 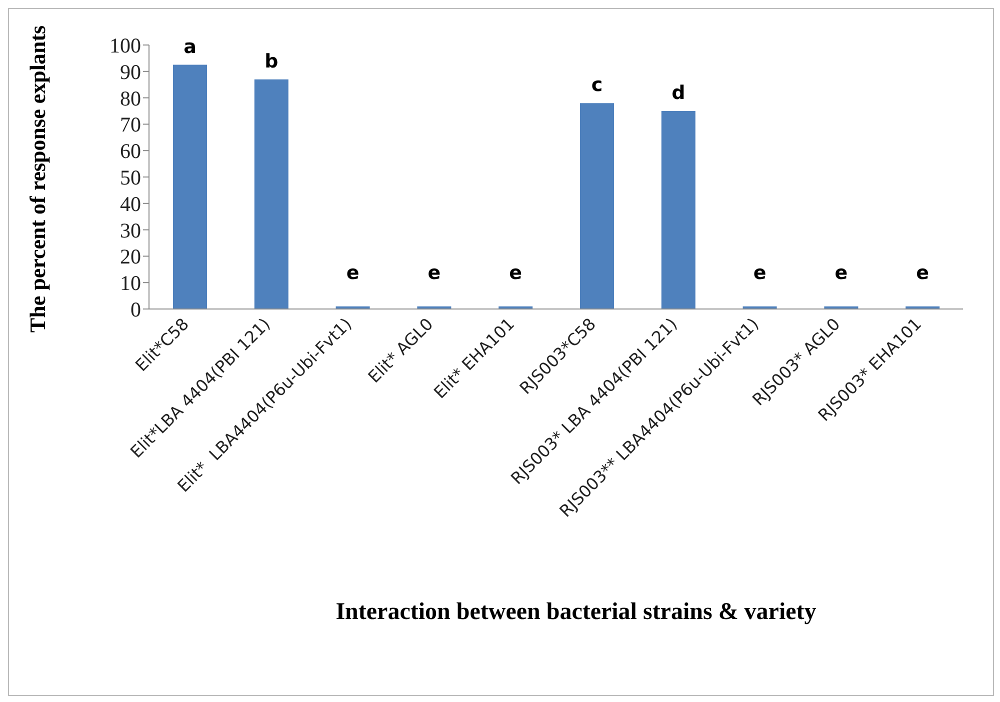 What do you see at coordinates (130, 98) in the screenshot?
I see `y-tick-label: 80` at bounding box center [130, 98].